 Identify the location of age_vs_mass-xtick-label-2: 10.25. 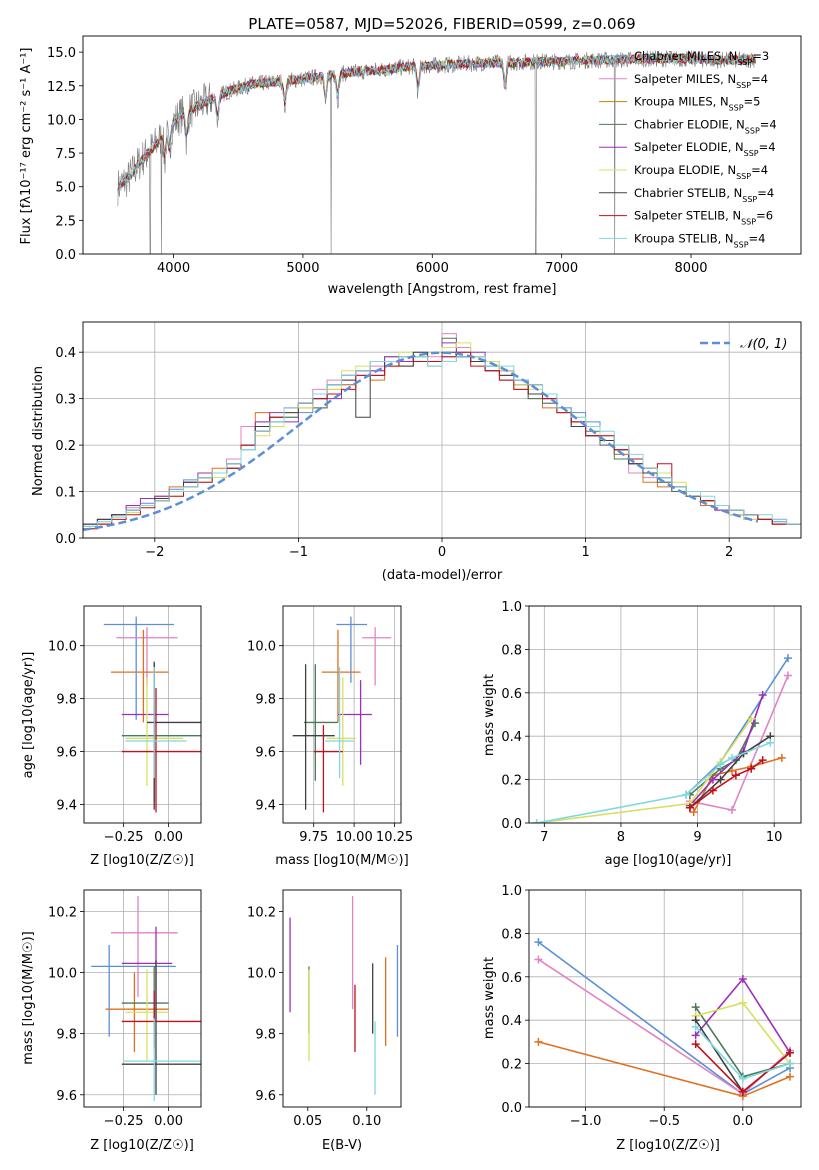
(394, 837).